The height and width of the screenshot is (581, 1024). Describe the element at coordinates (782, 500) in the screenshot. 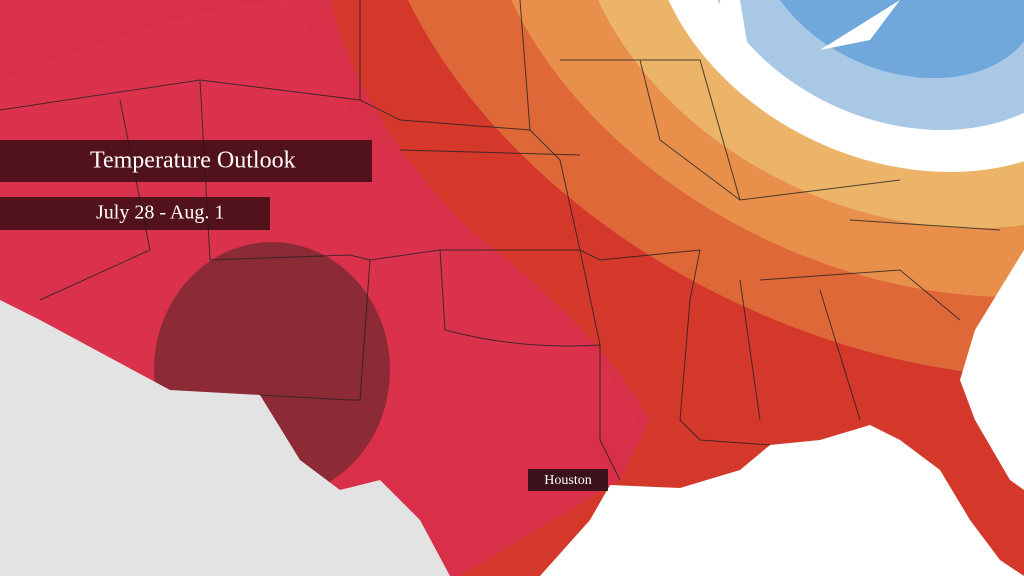

I see `gulf` at that location.